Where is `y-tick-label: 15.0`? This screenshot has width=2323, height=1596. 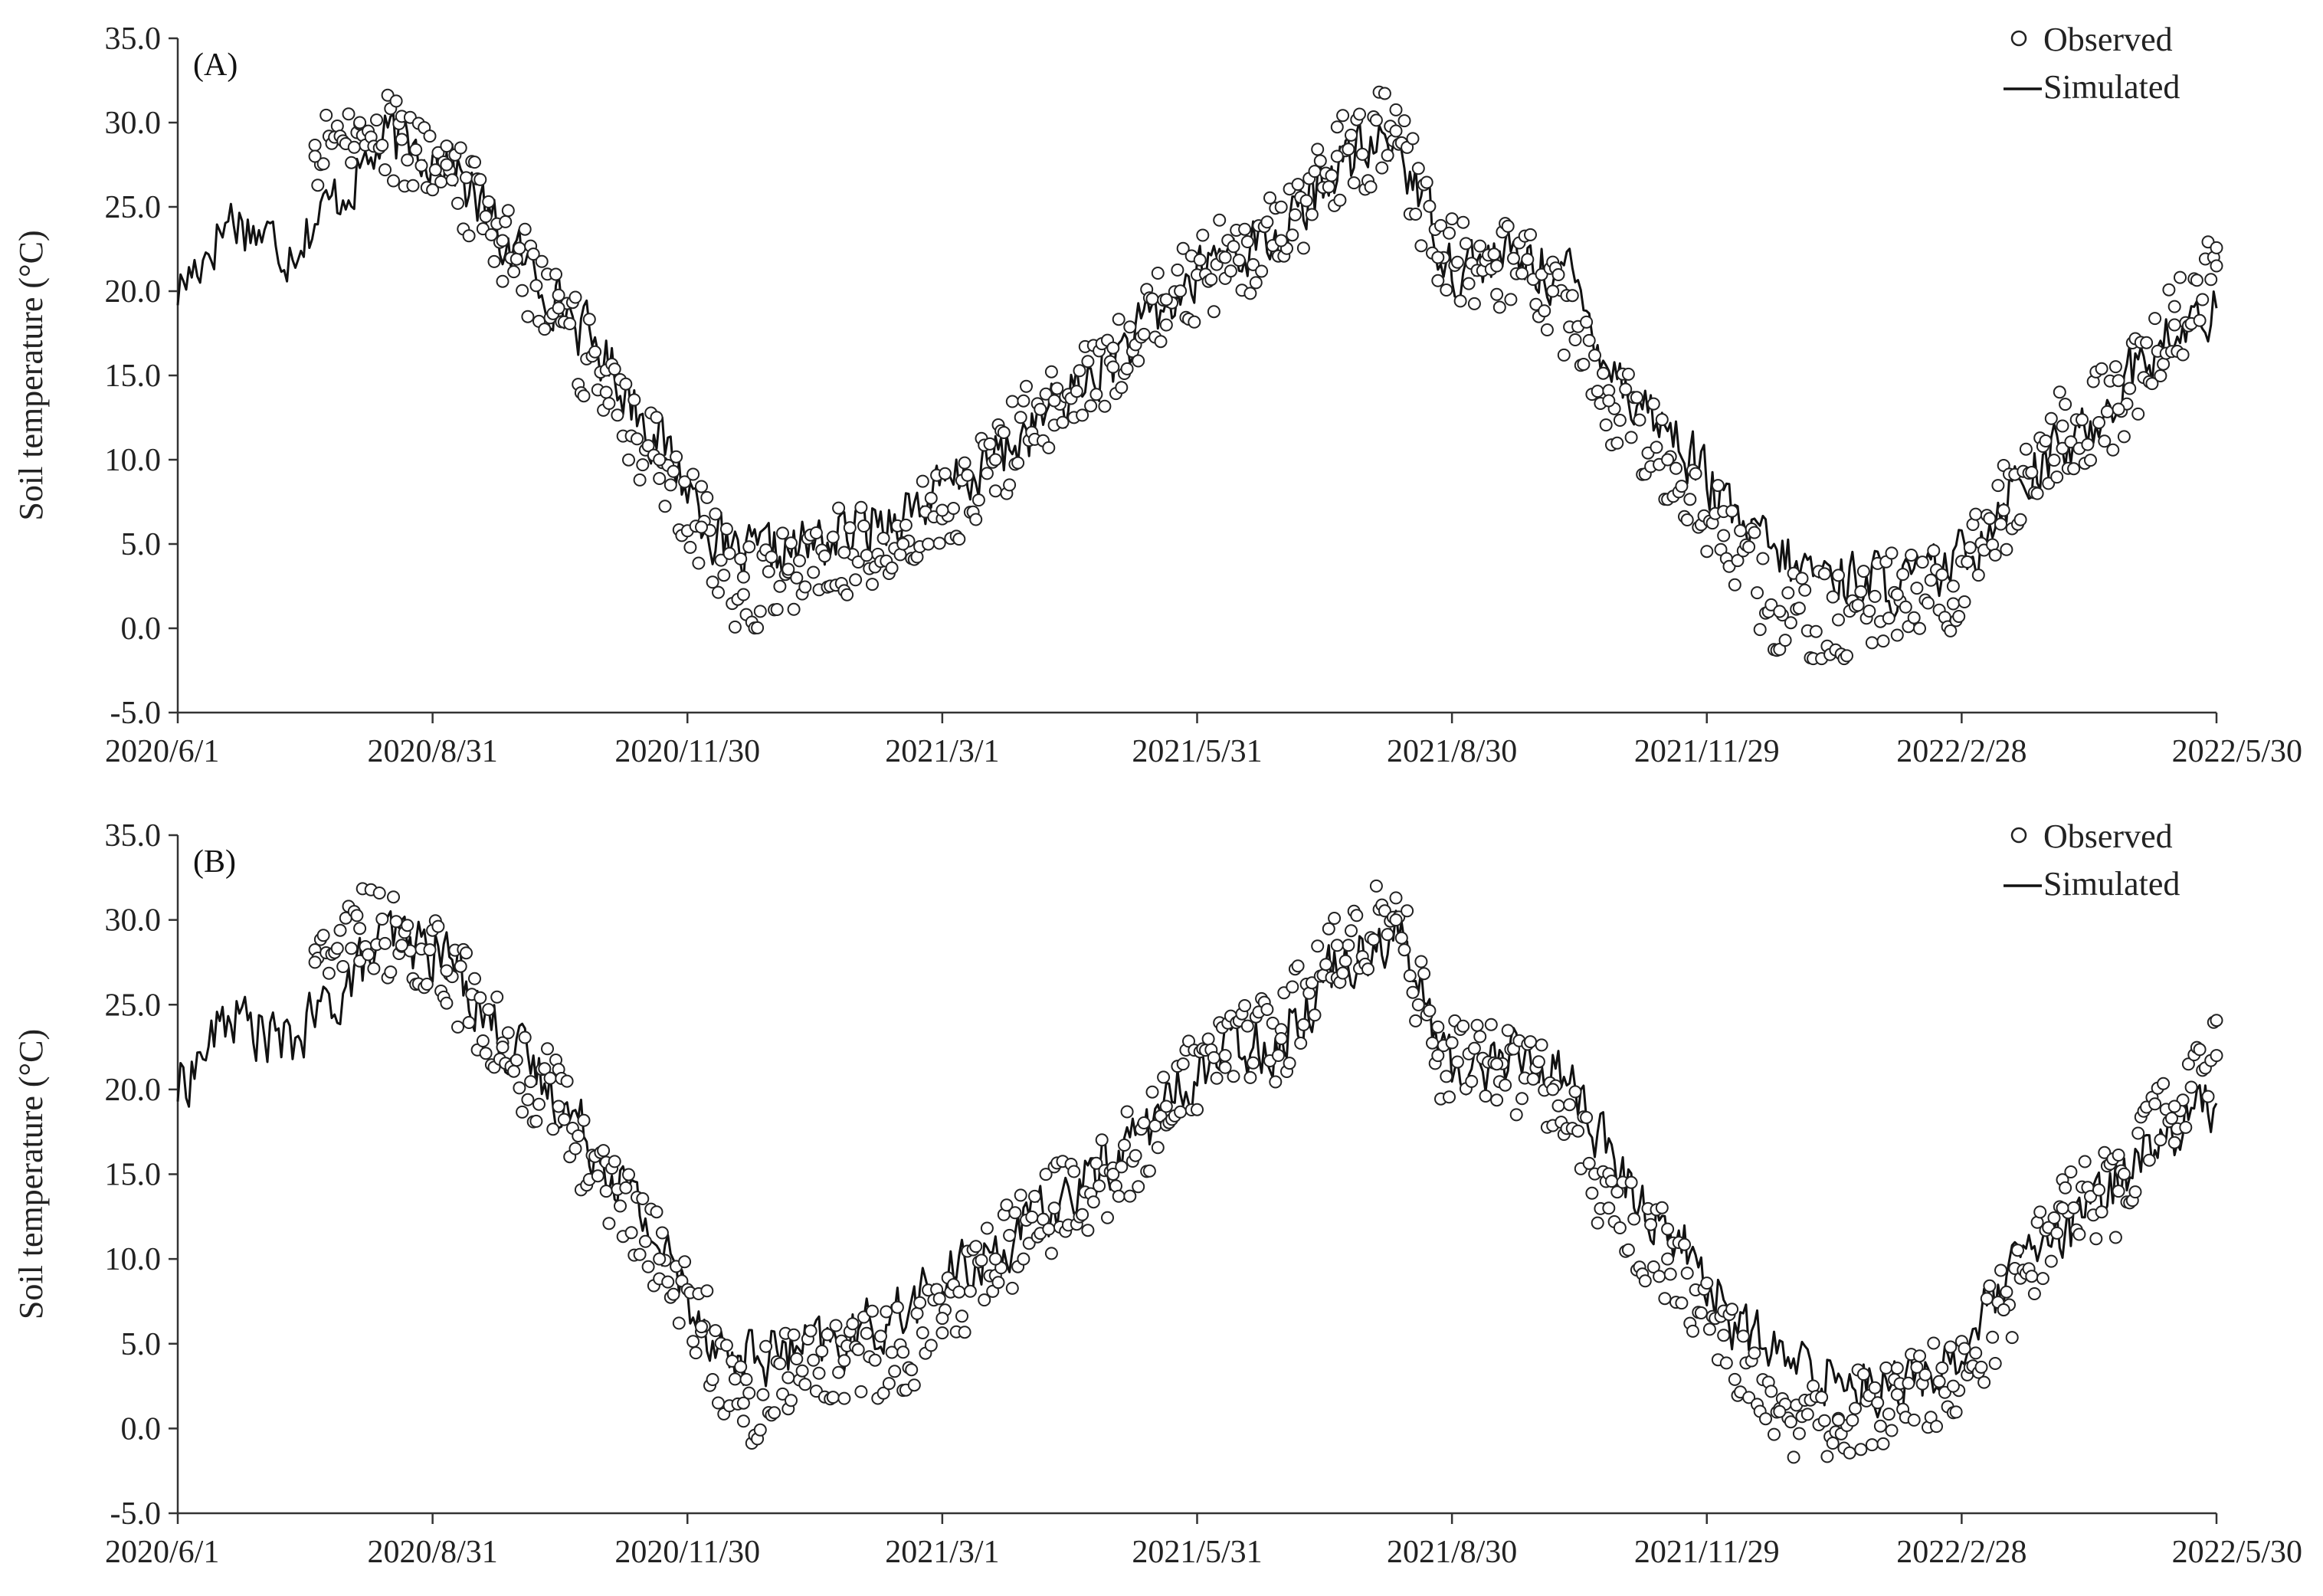 y-tick-label: 15.0 is located at coordinates (134, 1176).